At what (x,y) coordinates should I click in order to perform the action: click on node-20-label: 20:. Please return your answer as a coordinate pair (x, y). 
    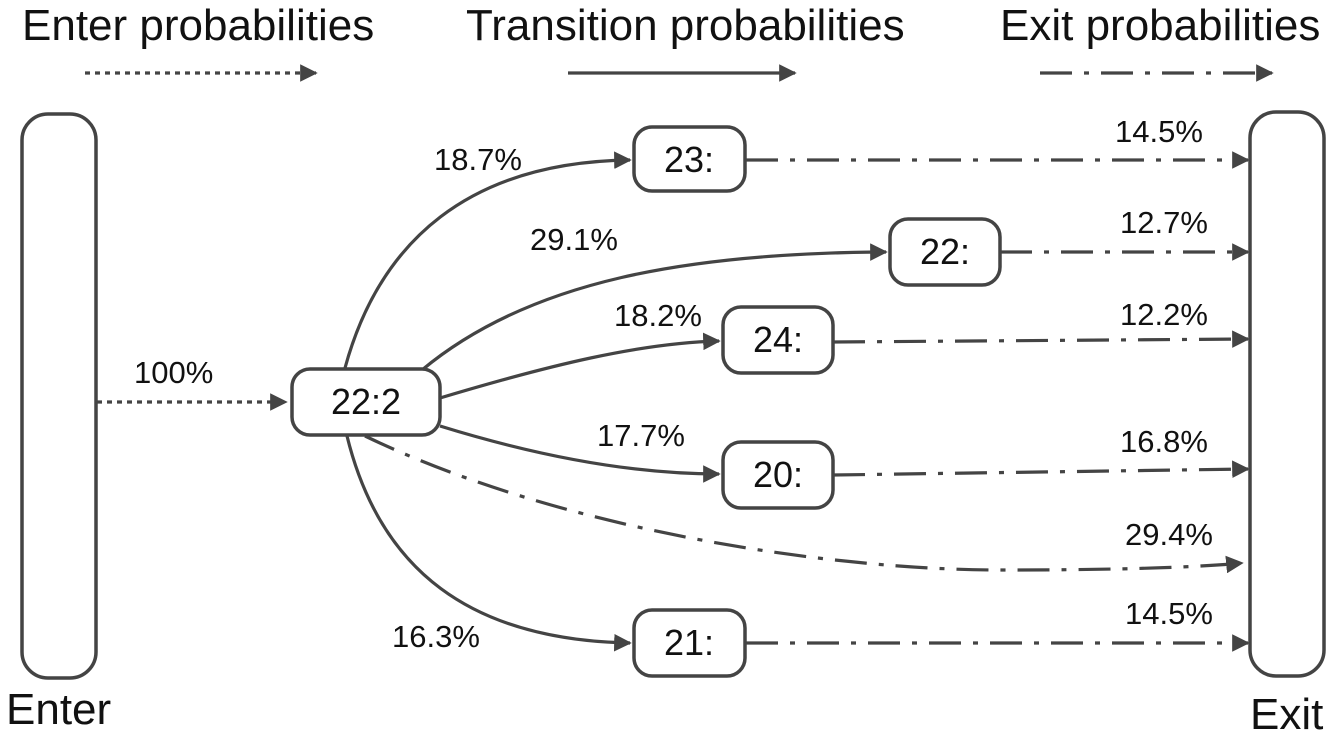
    Looking at the image, I should click on (778, 474).